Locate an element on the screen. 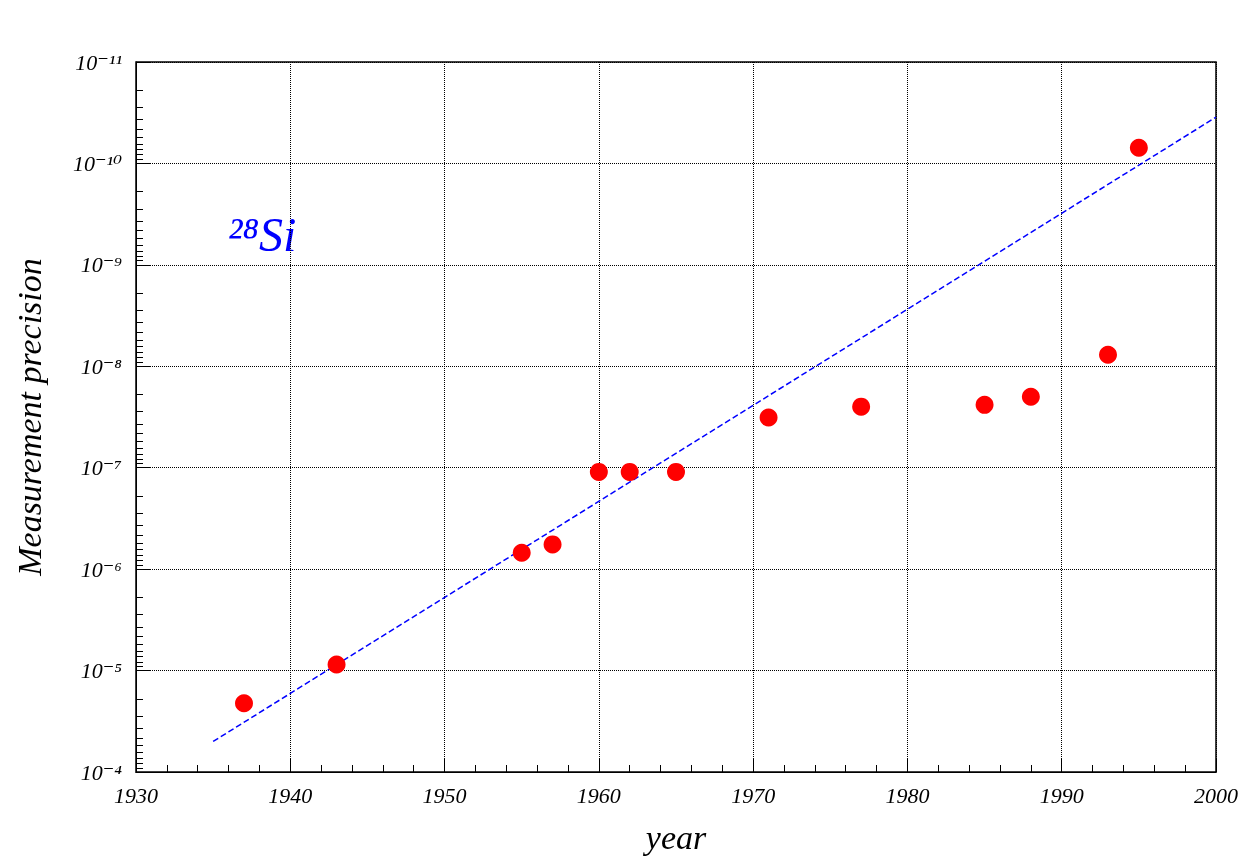 The image size is (1253, 861). y-tick-label: 10⁻¹¹ is located at coordinates (98, 62).